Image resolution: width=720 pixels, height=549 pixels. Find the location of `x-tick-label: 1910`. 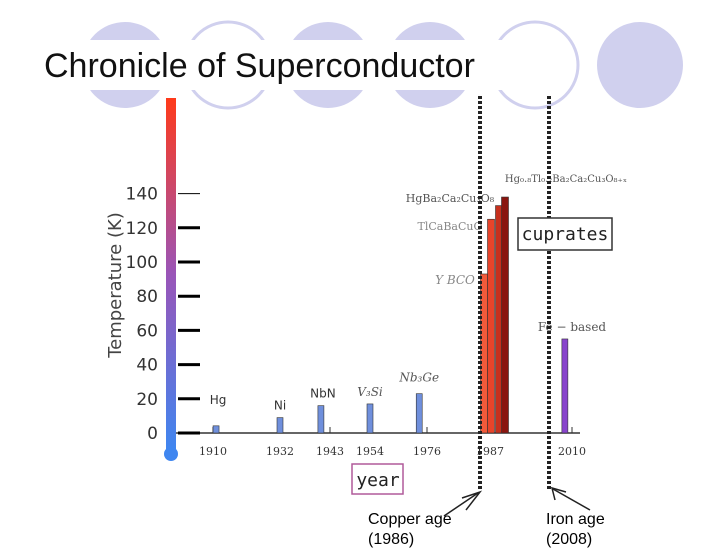

x-tick-label: 1910 is located at coordinates (213, 451).